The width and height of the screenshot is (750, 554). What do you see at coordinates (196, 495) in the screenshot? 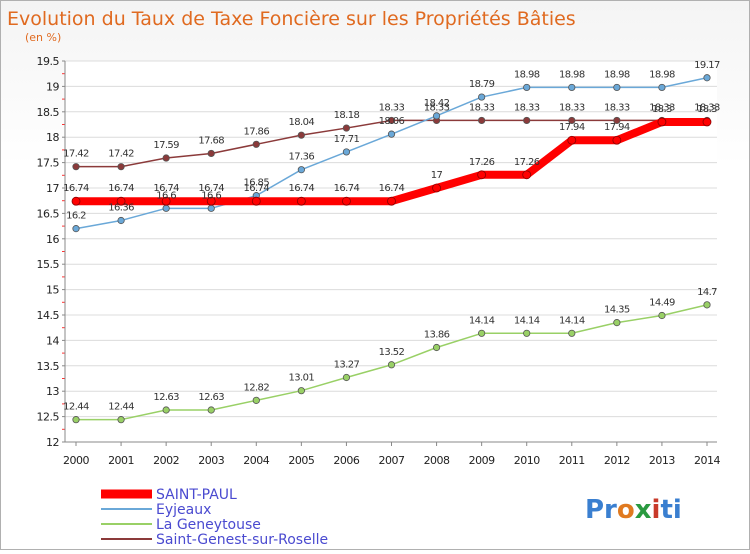
I see `legend-entry: SAINT-PAUL` at bounding box center [196, 495].